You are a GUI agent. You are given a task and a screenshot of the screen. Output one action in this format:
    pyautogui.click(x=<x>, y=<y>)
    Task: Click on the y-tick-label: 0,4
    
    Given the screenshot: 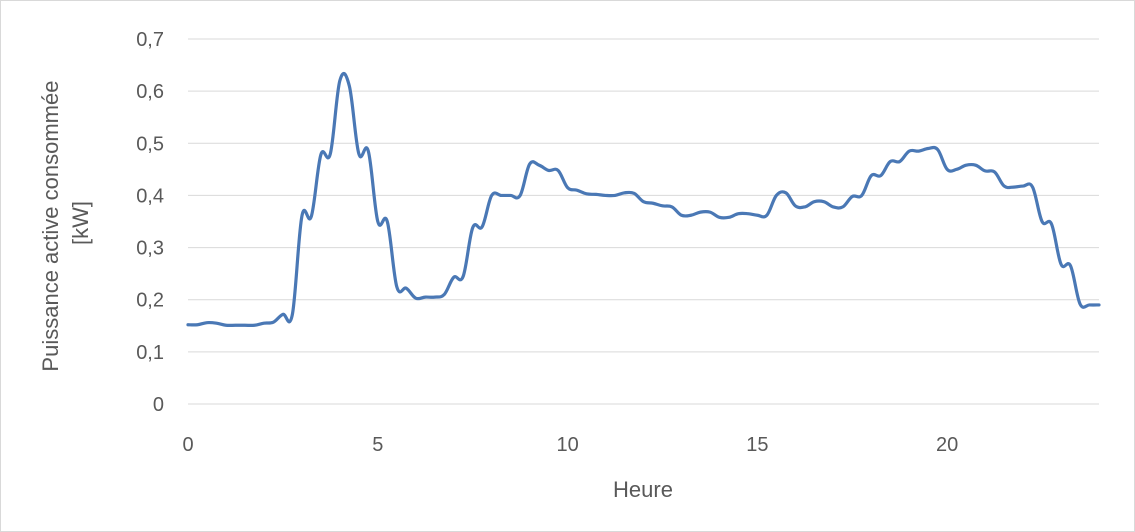 What is the action you would take?
    pyautogui.click(x=150, y=196)
    